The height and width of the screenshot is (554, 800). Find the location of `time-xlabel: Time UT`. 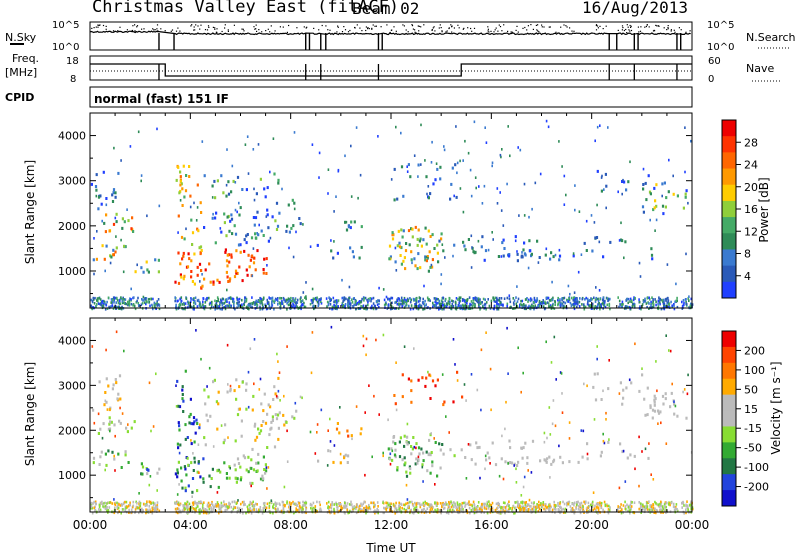

time-xlabel: Time UT is located at coordinates (390, 547).